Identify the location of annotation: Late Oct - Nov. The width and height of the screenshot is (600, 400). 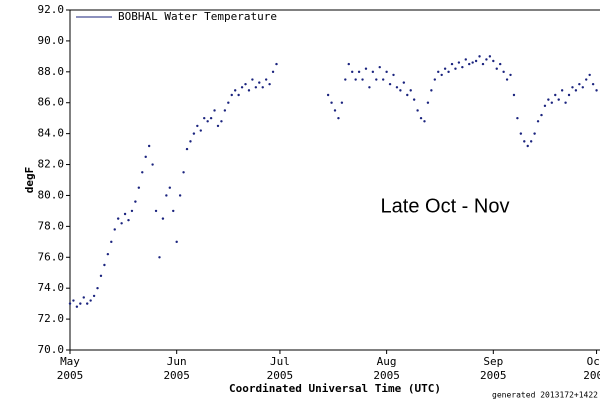
(445, 206).